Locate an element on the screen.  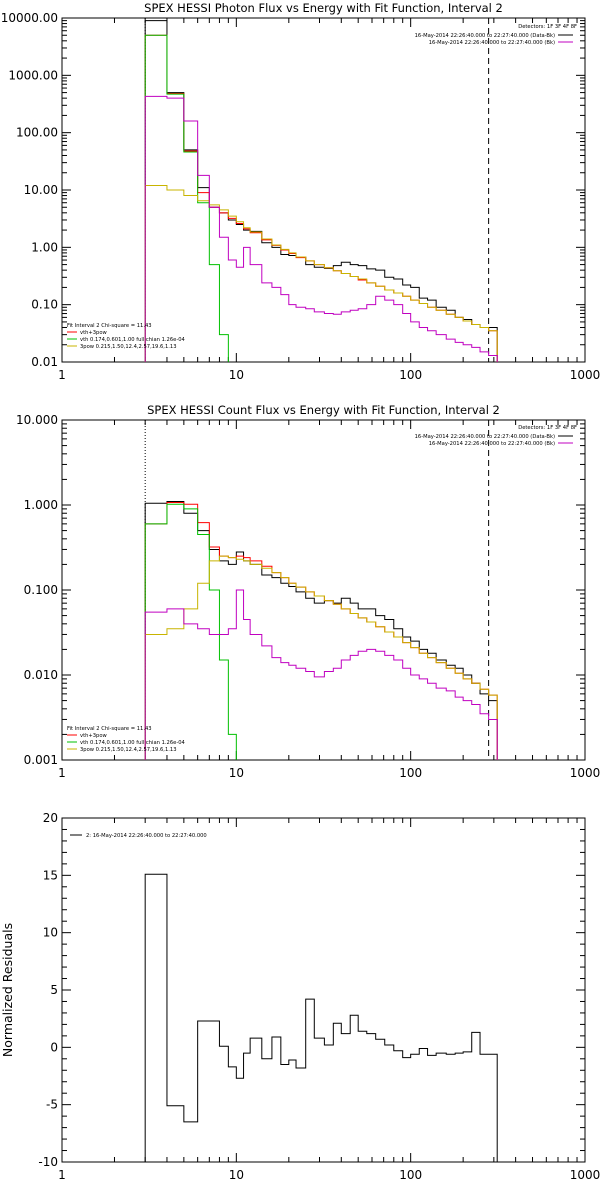
series-vth is located at coordinates (321, 631).